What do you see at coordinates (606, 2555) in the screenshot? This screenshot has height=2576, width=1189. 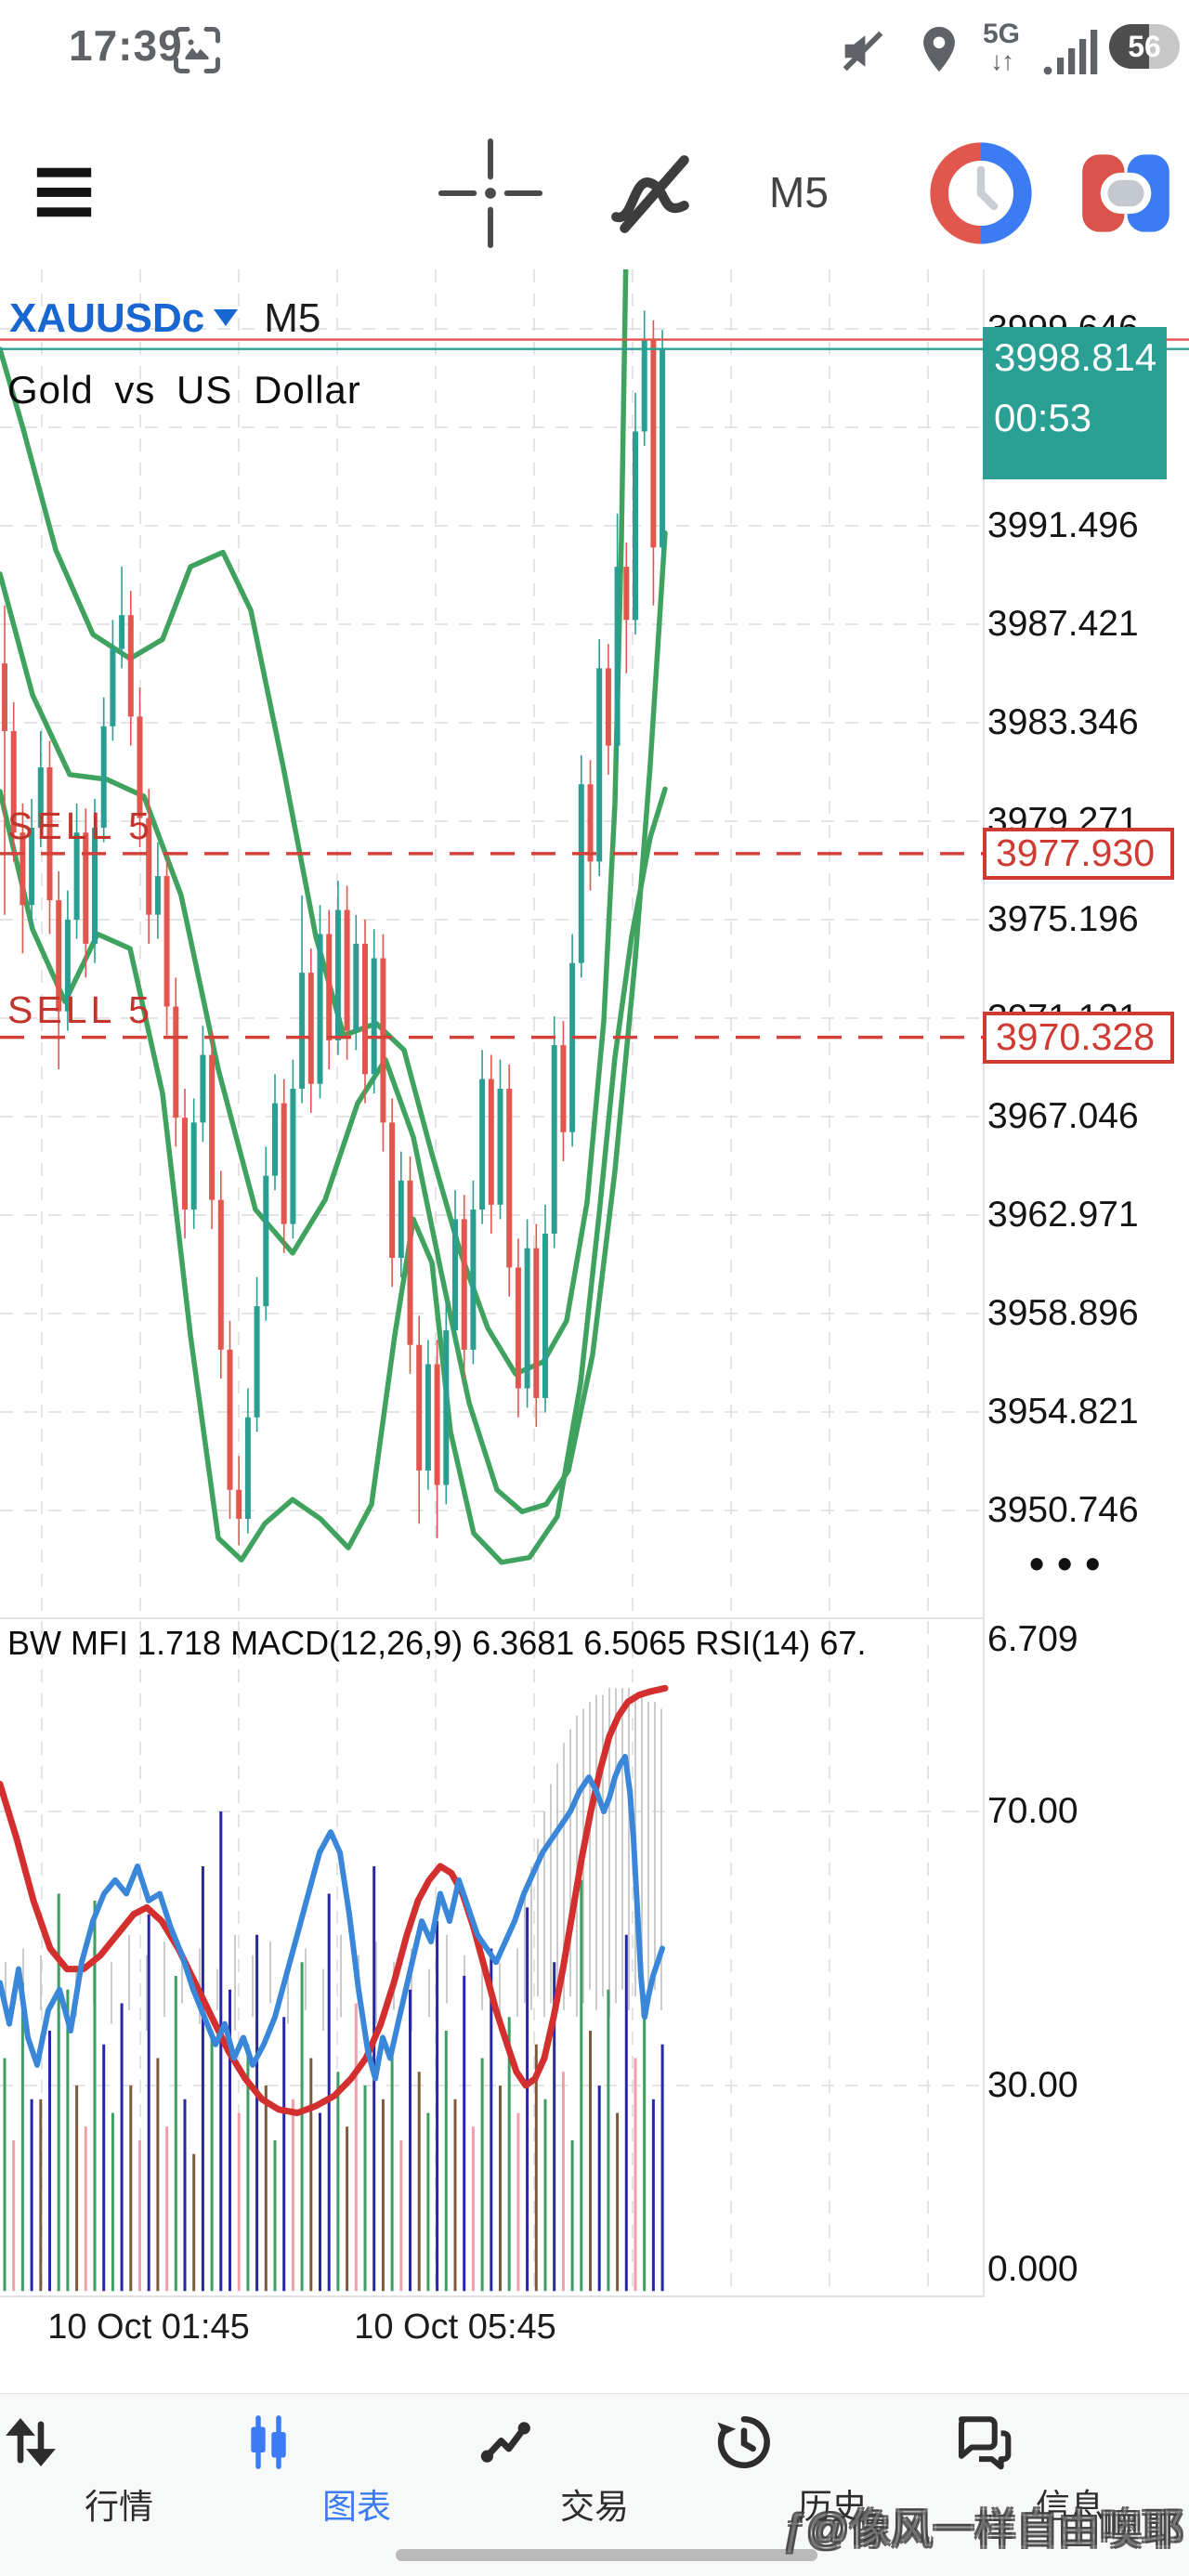 I see `home-indicator` at bounding box center [606, 2555].